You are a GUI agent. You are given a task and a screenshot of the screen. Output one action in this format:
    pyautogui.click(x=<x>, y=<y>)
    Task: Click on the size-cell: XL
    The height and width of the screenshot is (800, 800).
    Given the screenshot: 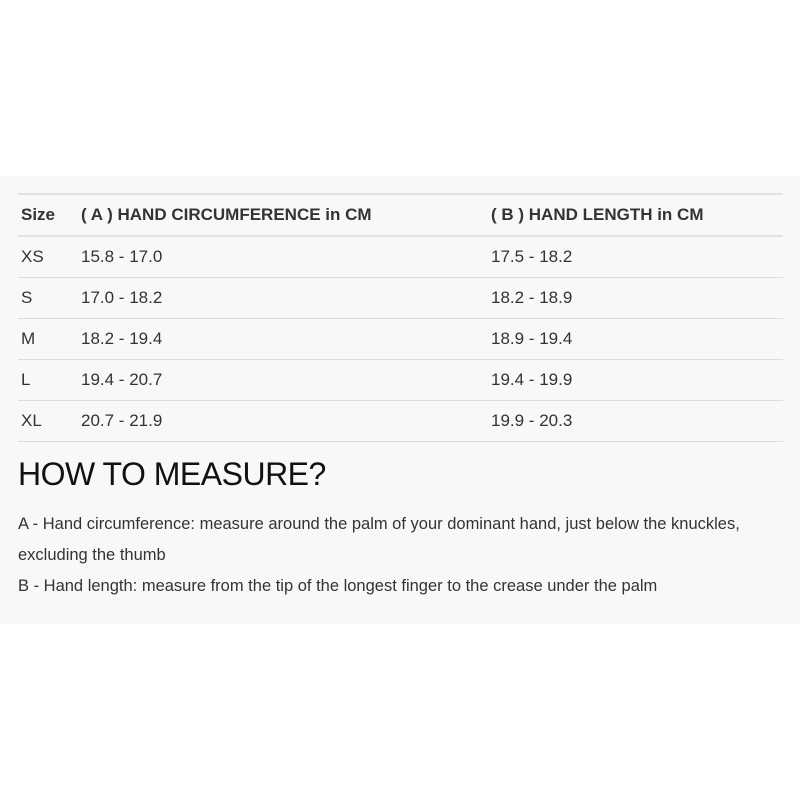 What is the action you would take?
    pyautogui.click(x=49, y=421)
    